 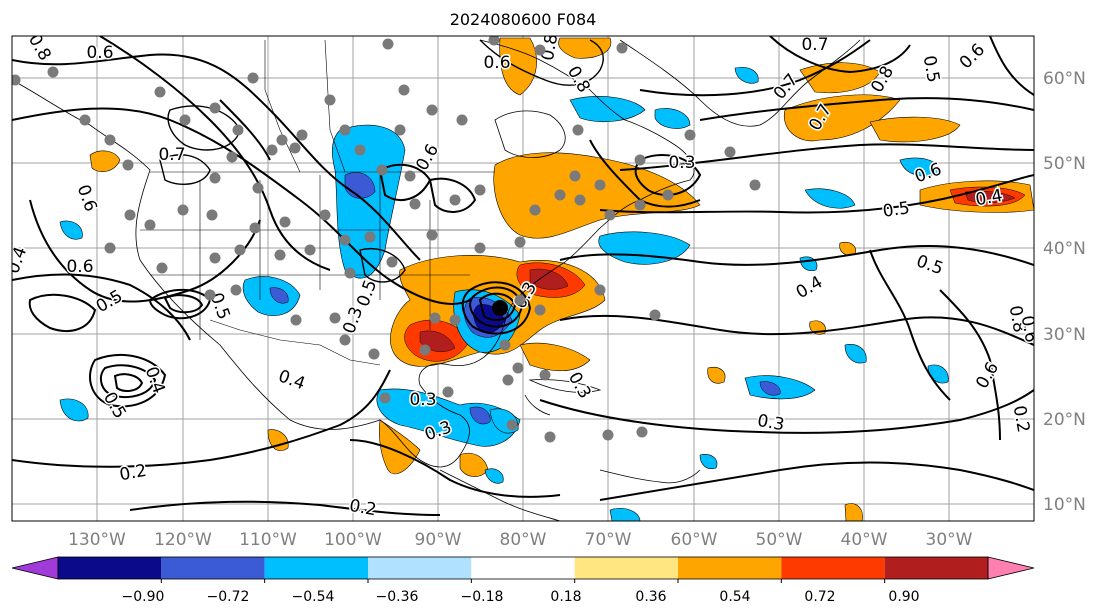 What do you see at coordinates (1064, 292) in the screenshot?
I see `latitude-labels: 60°N 50°N 40°N 30°N 20°N 10°N` at bounding box center [1064, 292].